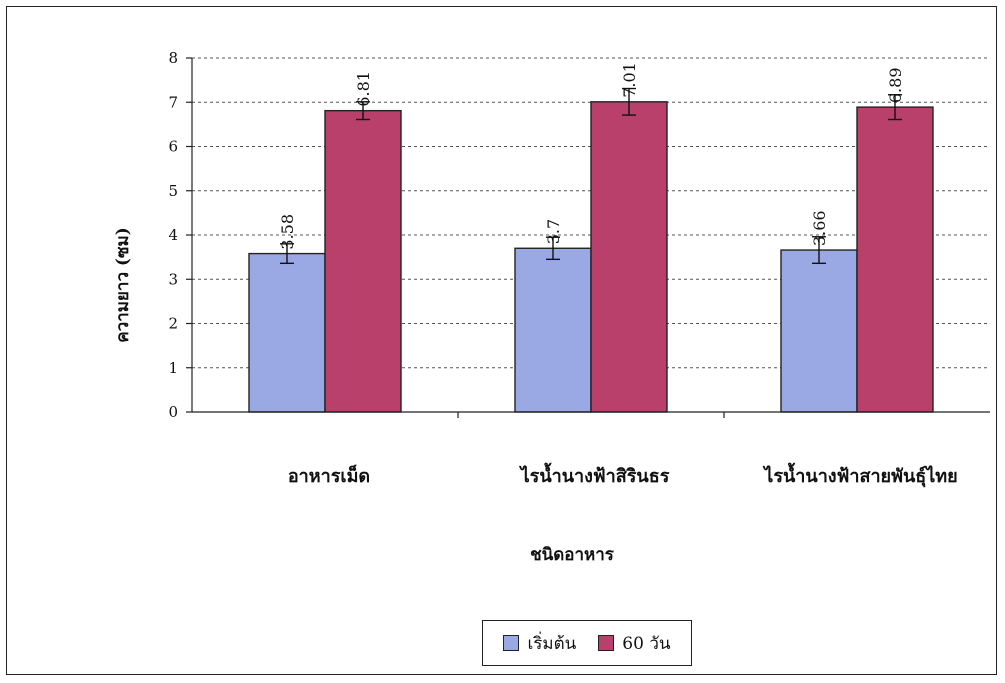  Describe the element at coordinates (594, 474) in the screenshot. I see `category-label: ไรน้ำนางฟ้าสิรินธร` at that location.